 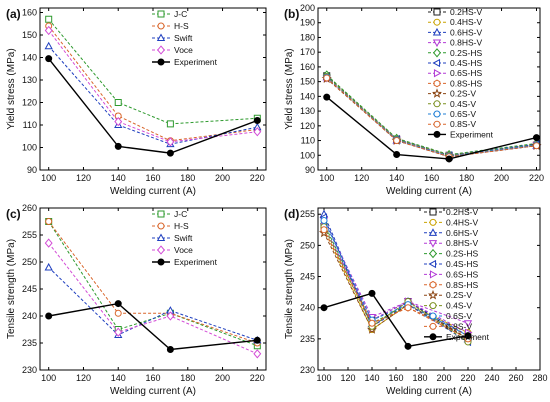 What do you see at coordinates (466, 43) in the screenshot?
I see `legend-entry: 0.8HS-V` at bounding box center [466, 43].